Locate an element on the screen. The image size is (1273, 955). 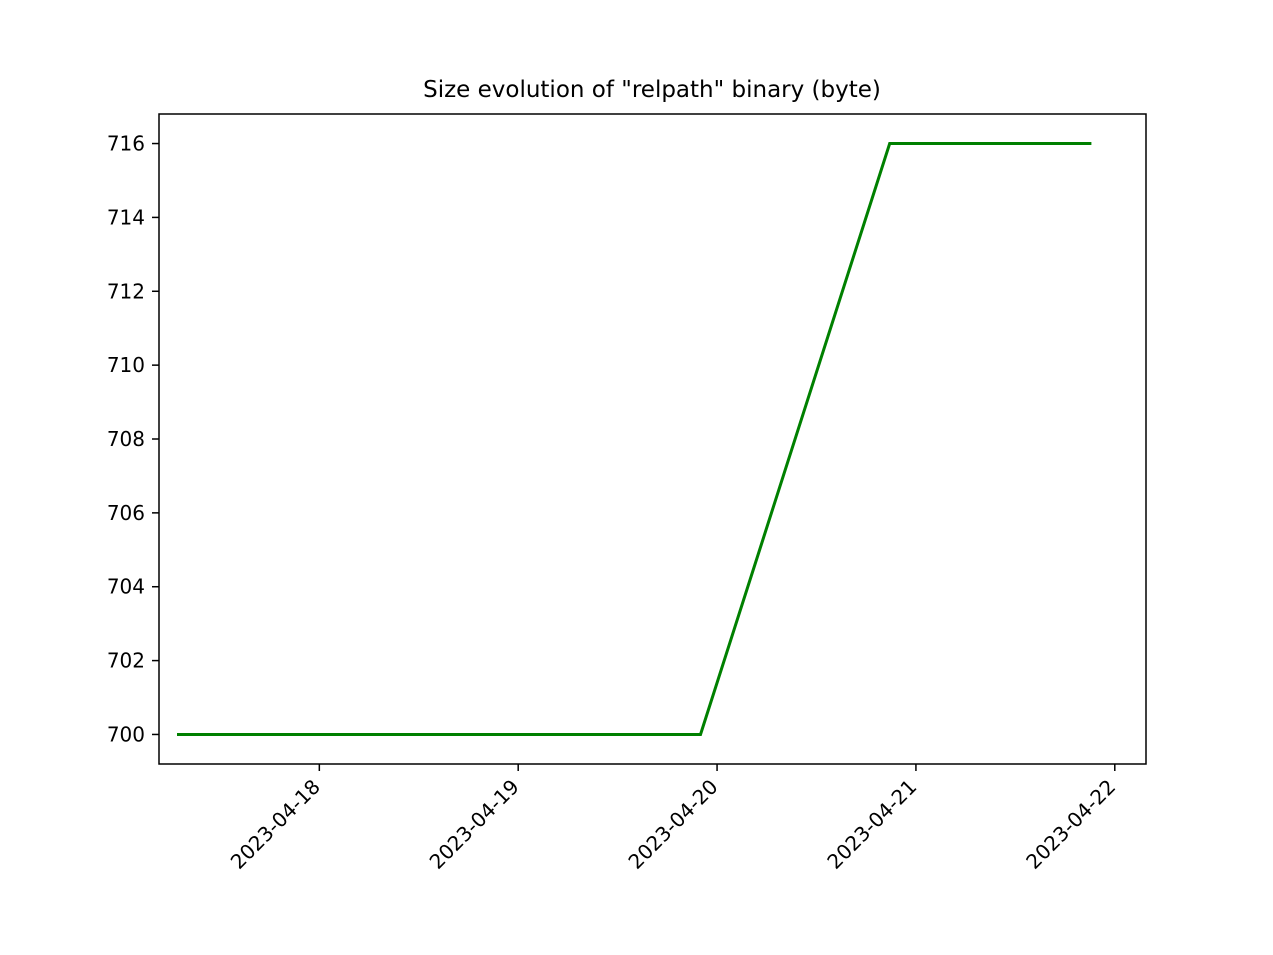
y-tick-label: 710 is located at coordinates (126, 365).